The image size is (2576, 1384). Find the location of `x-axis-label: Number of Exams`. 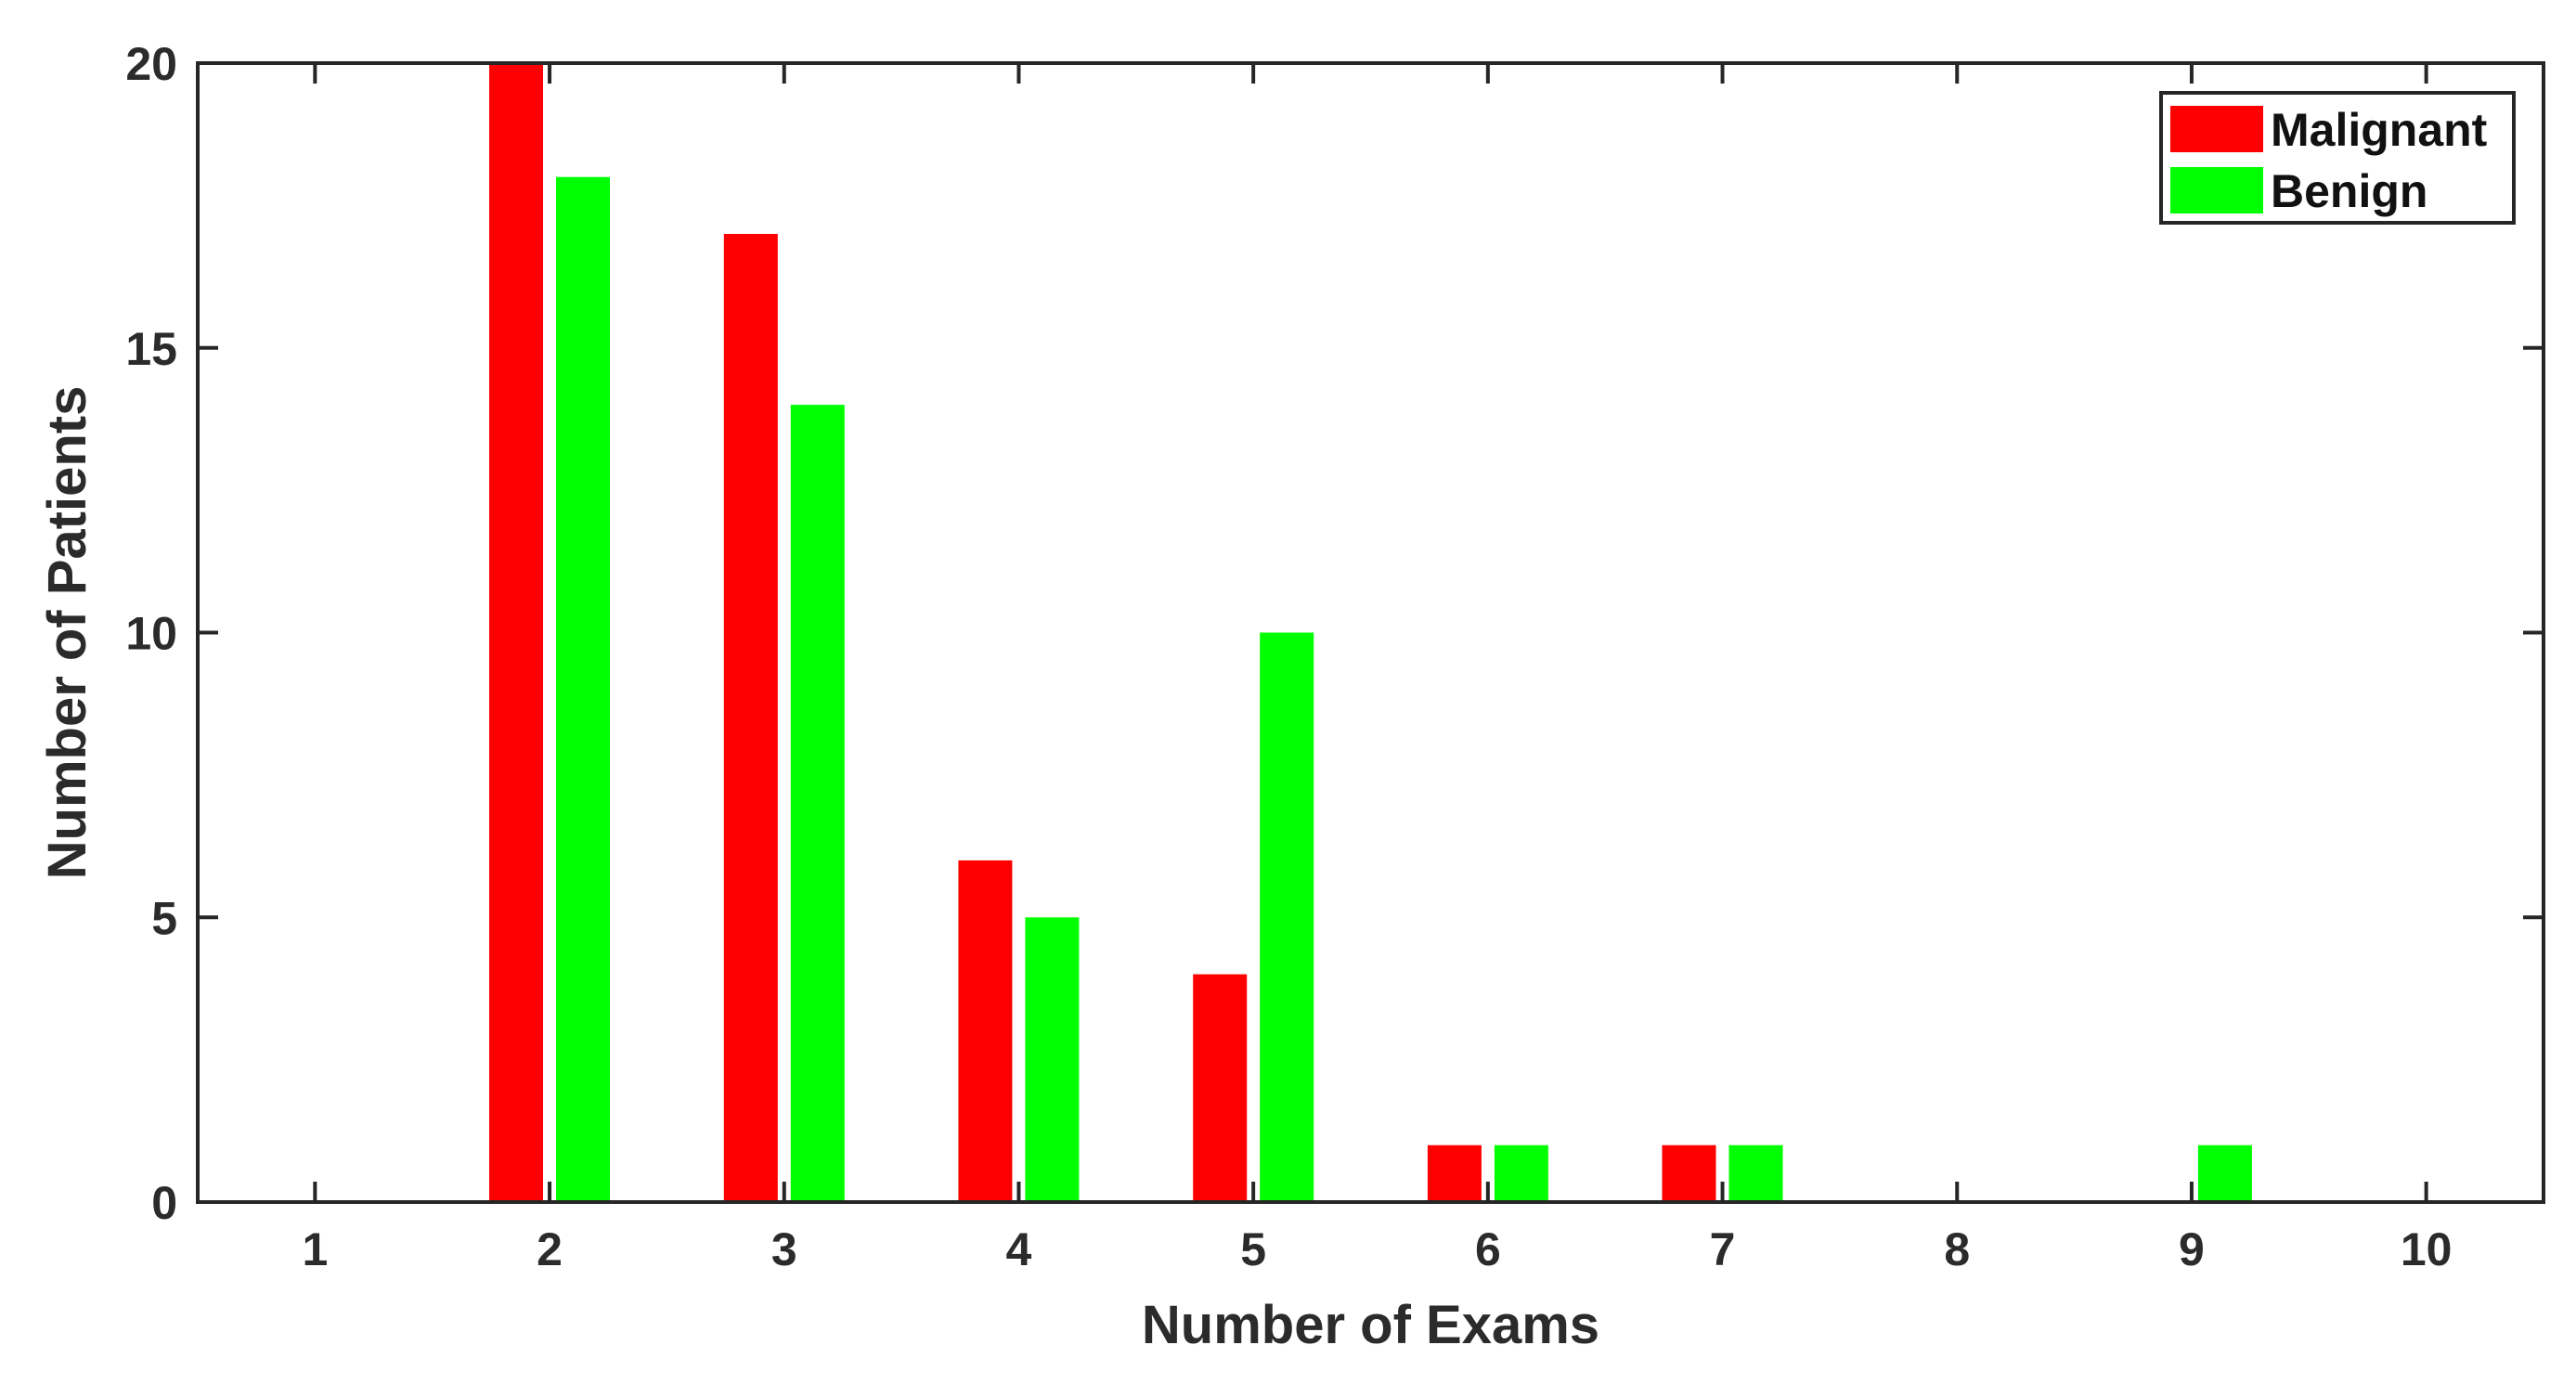

x-axis-label: Number of Exams is located at coordinates (1370, 1325).